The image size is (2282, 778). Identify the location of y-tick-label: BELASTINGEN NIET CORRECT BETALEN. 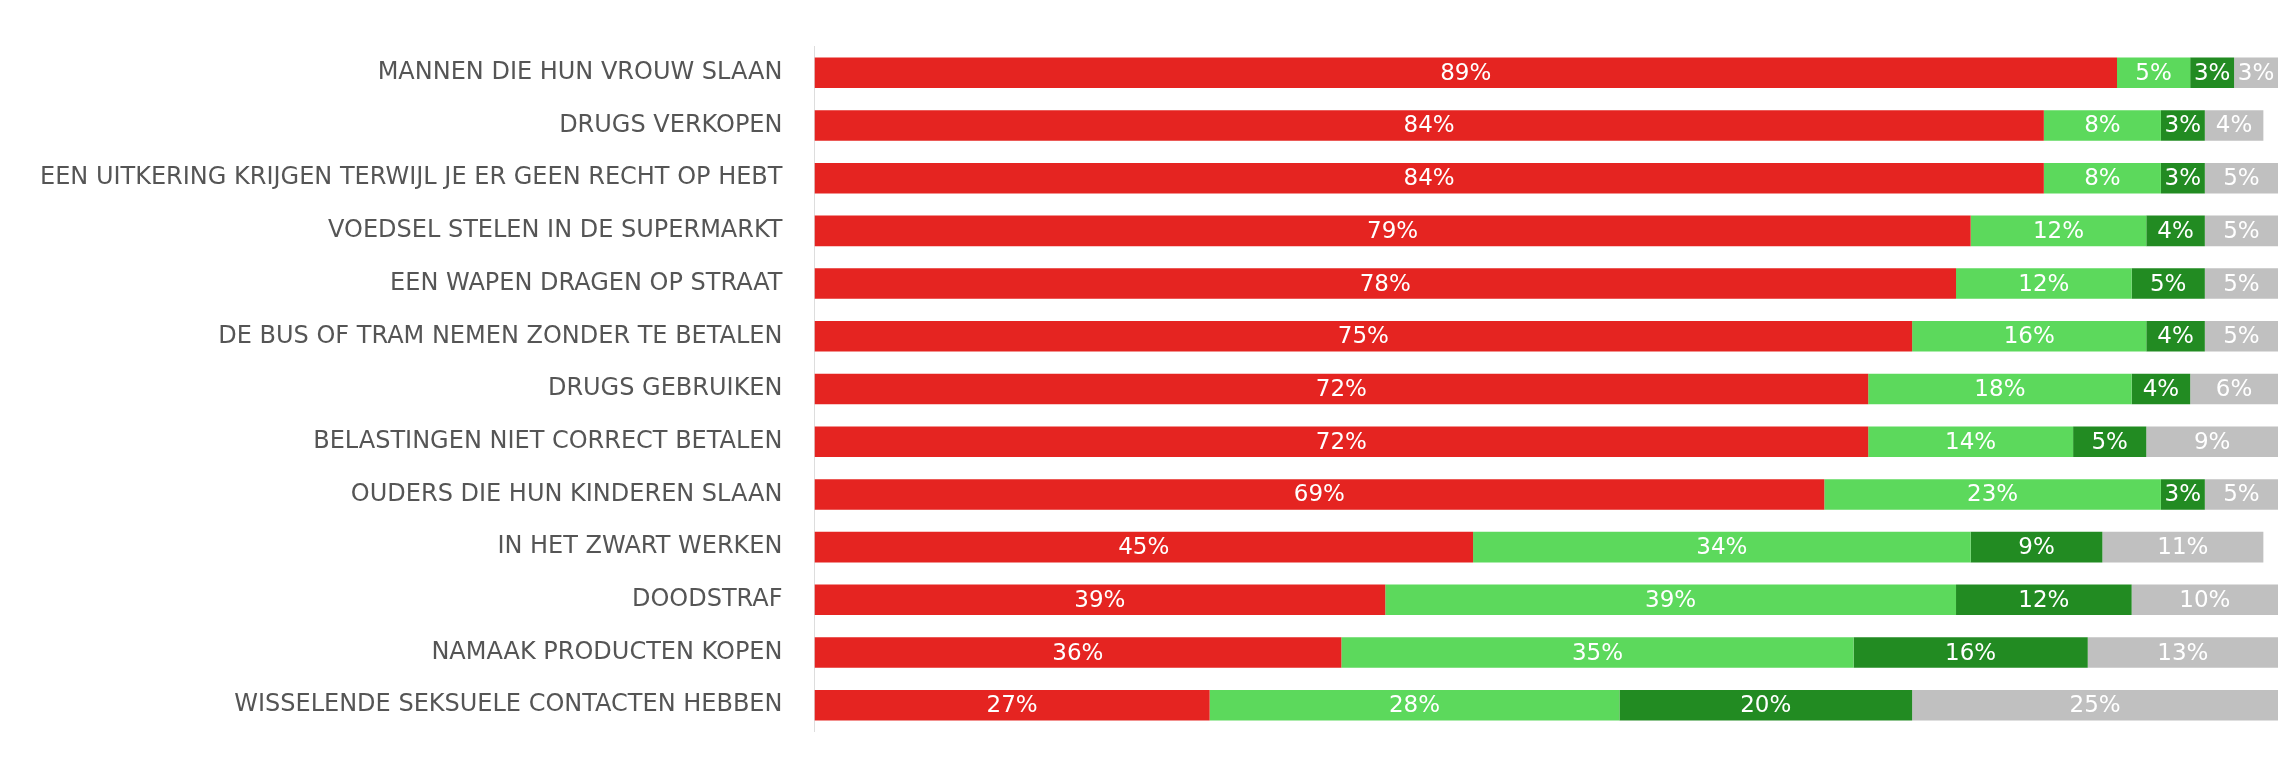
(548, 439).